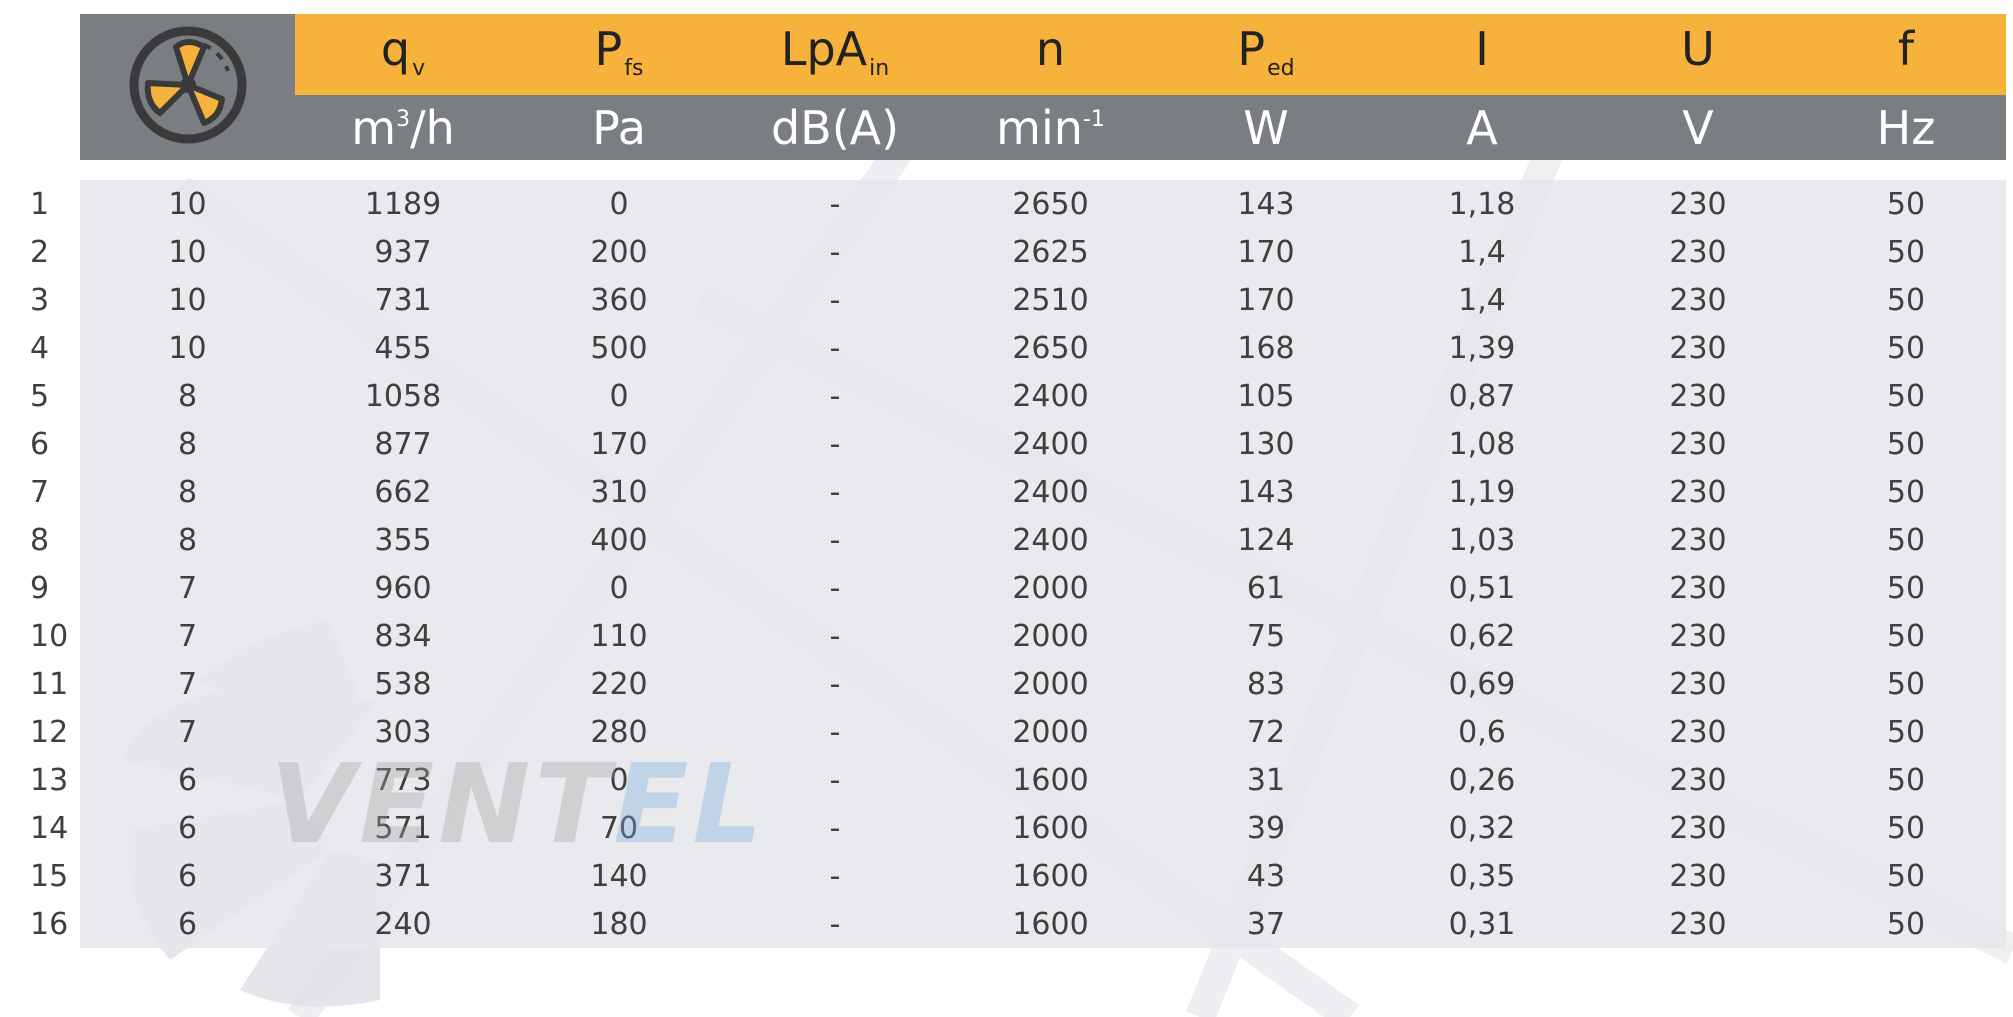  What do you see at coordinates (403, 300) in the screenshot?
I see `cell-qv: 731` at bounding box center [403, 300].